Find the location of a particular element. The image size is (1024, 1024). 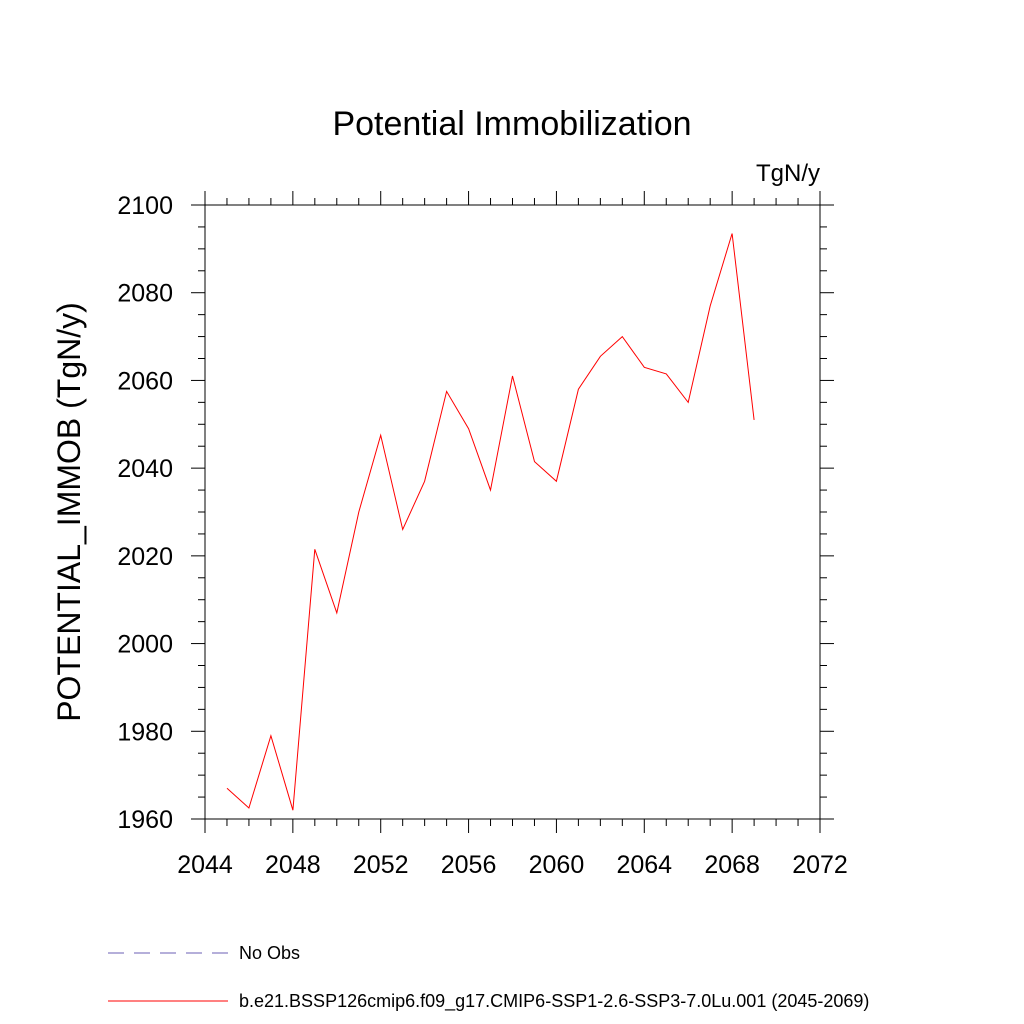

y-tick-labels: 1960 1980 2000 2020 2040 2060 2080 2100 is located at coordinates (145, 513).